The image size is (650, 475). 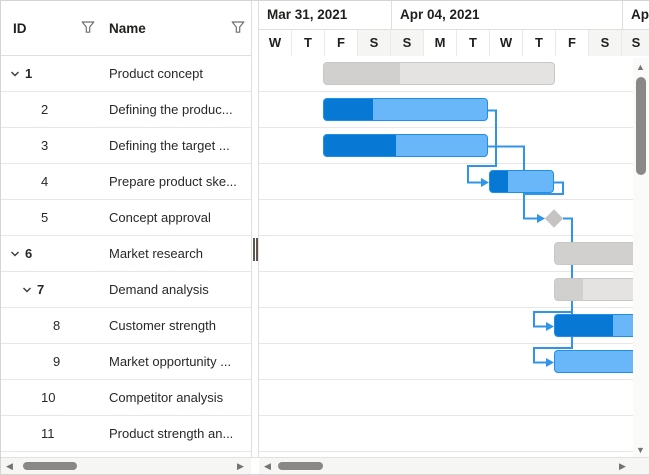 What do you see at coordinates (48, 397) in the screenshot?
I see `task-id: 10` at bounding box center [48, 397].